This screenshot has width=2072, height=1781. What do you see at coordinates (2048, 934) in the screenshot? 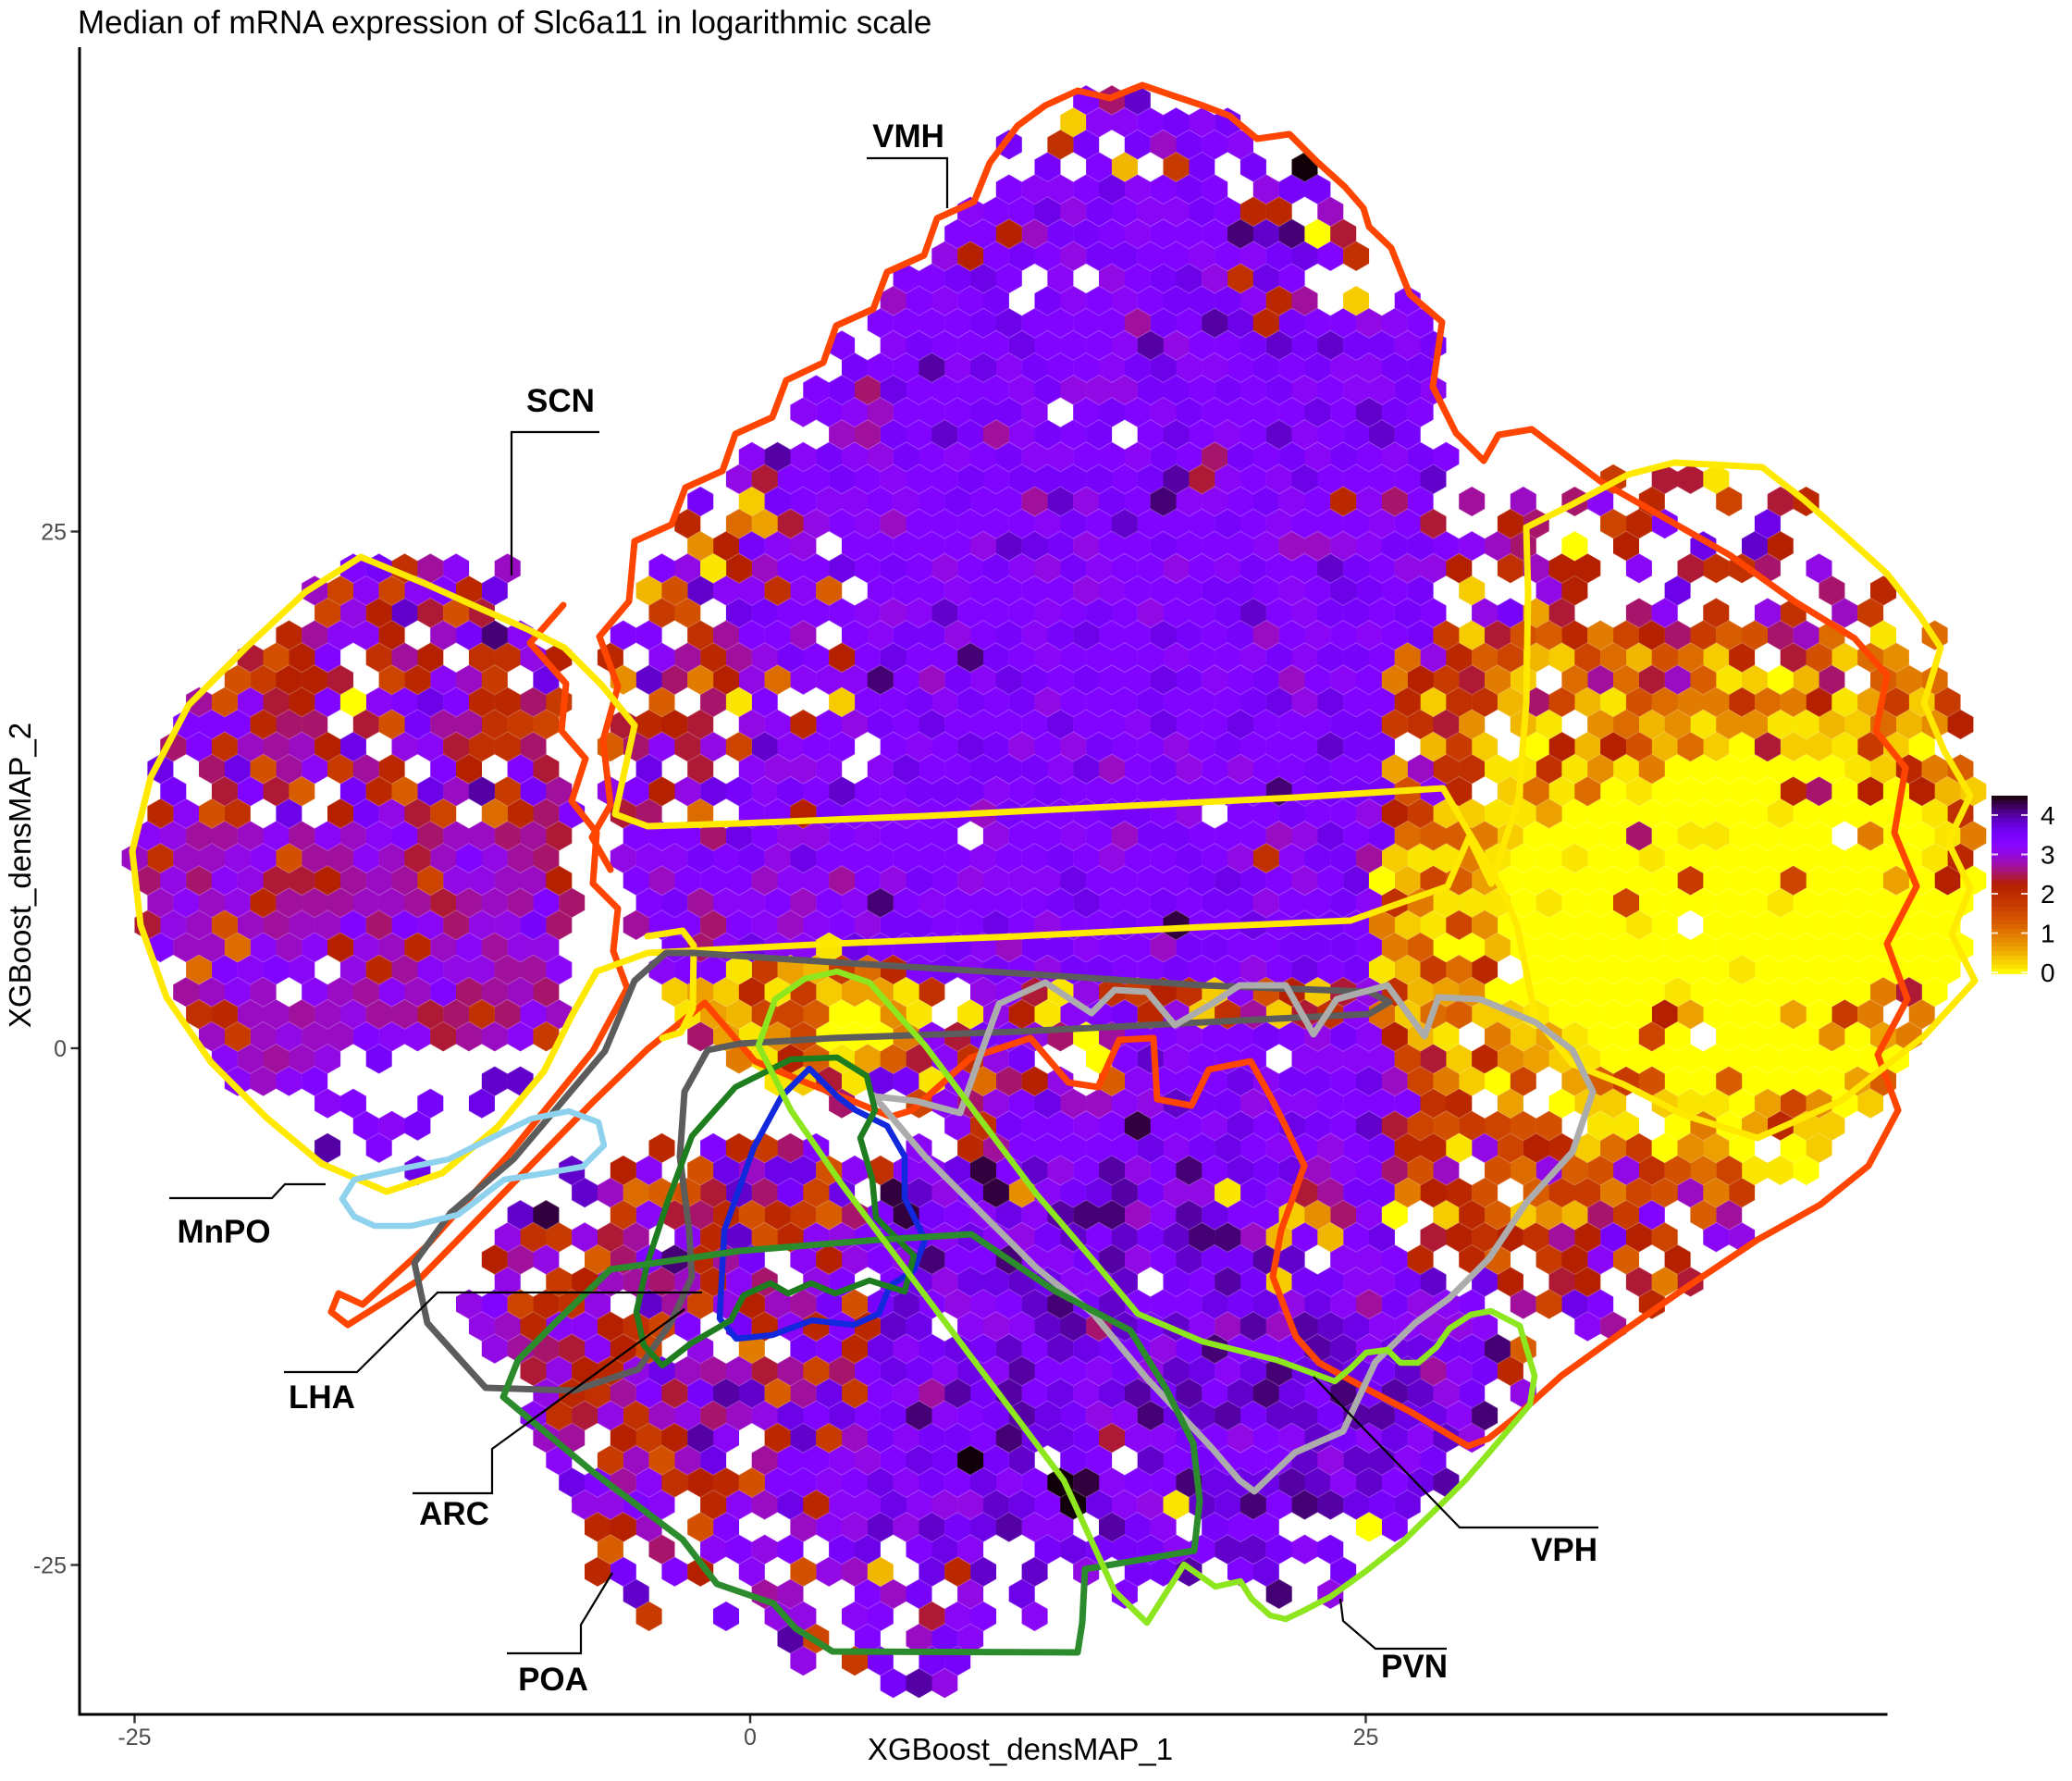
I see `svg-text: 1` at bounding box center [2048, 934].